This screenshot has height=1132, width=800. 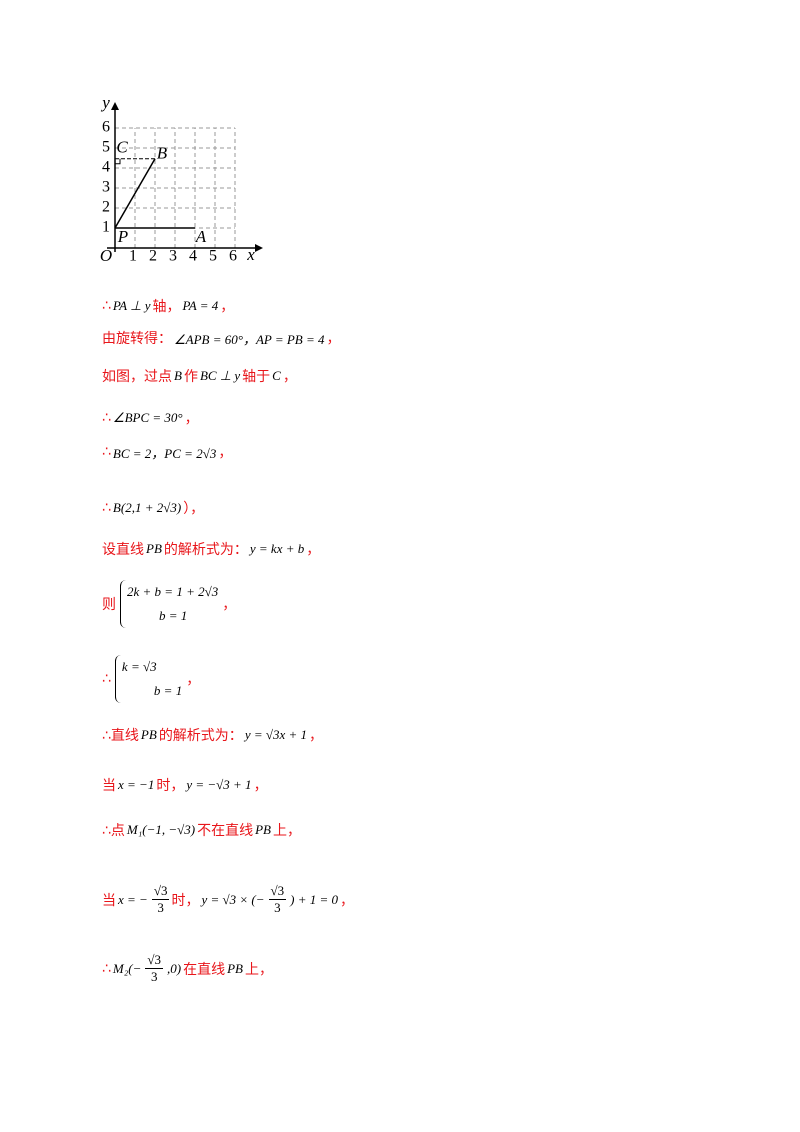 What do you see at coordinates (106, 127) in the screenshot?
I see `y-tick-label: 6` at bounding box center [106, 127].